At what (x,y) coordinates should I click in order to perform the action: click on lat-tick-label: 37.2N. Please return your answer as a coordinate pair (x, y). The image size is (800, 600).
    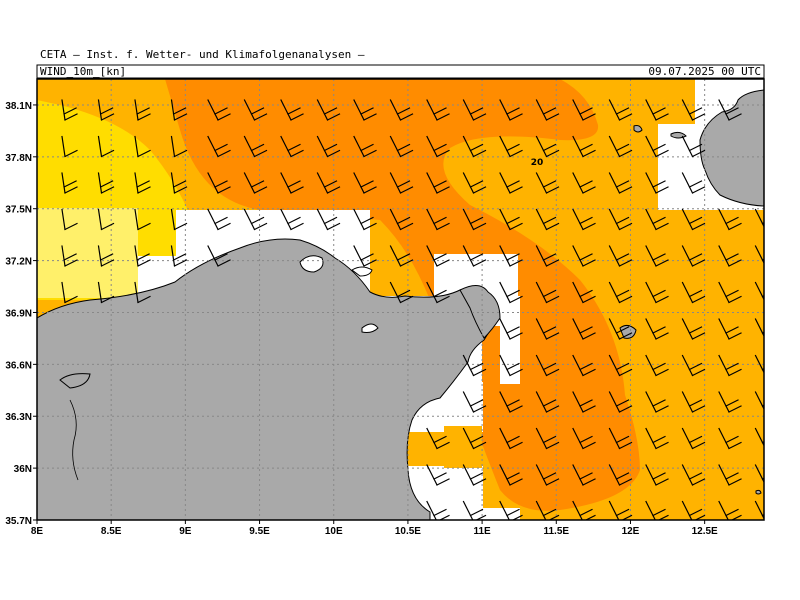
    Looking at the image, I should click on (18, 262).